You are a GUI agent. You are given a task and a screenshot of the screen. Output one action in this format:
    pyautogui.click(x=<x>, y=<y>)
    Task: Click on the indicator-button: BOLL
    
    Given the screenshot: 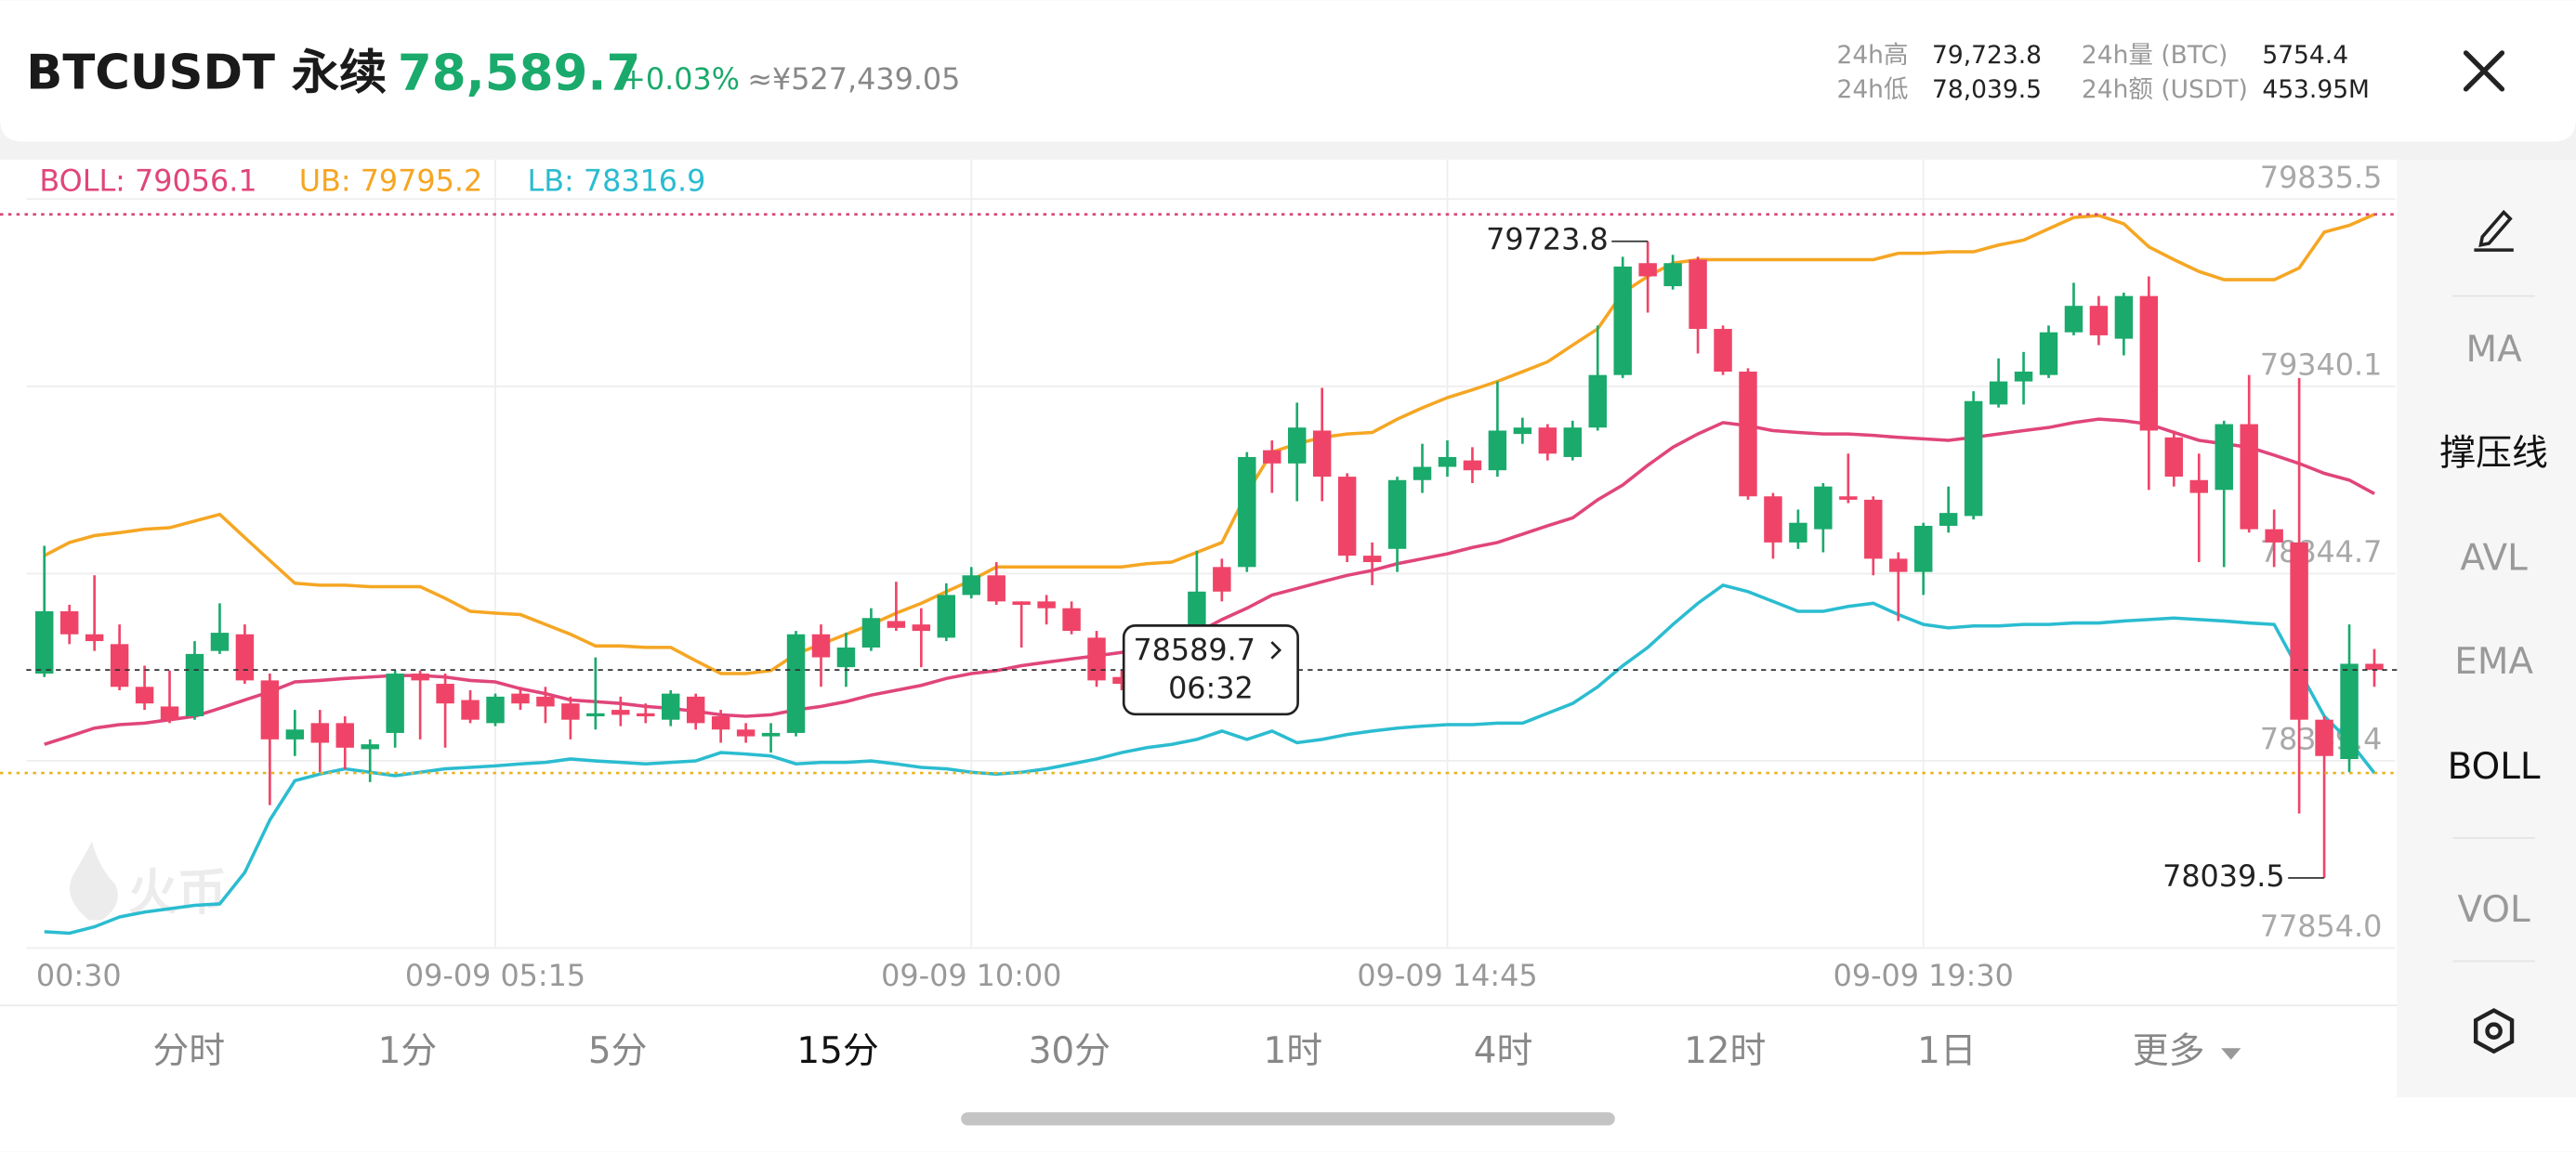 What is the action you would take?
    pyautogui.click(x=2494, y=767)
    